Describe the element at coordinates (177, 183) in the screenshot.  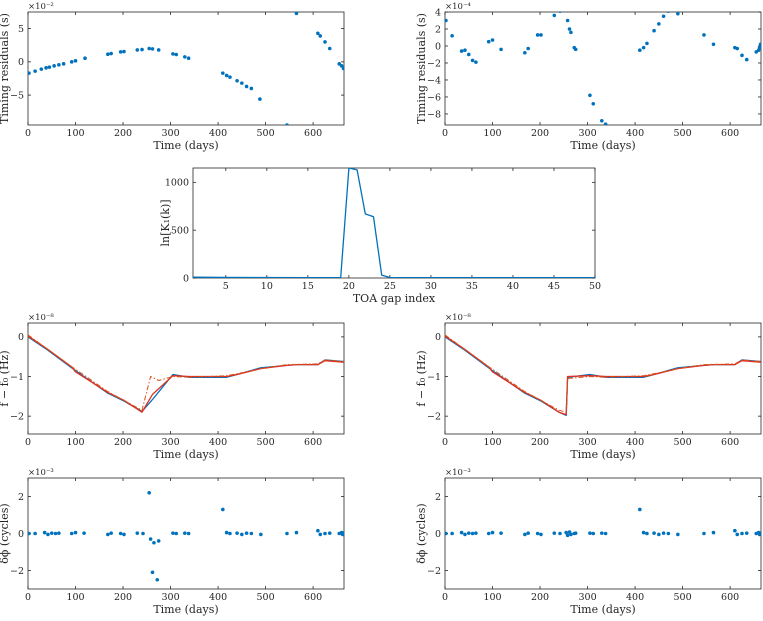
I see `y-tick-label: 1000` at that location.